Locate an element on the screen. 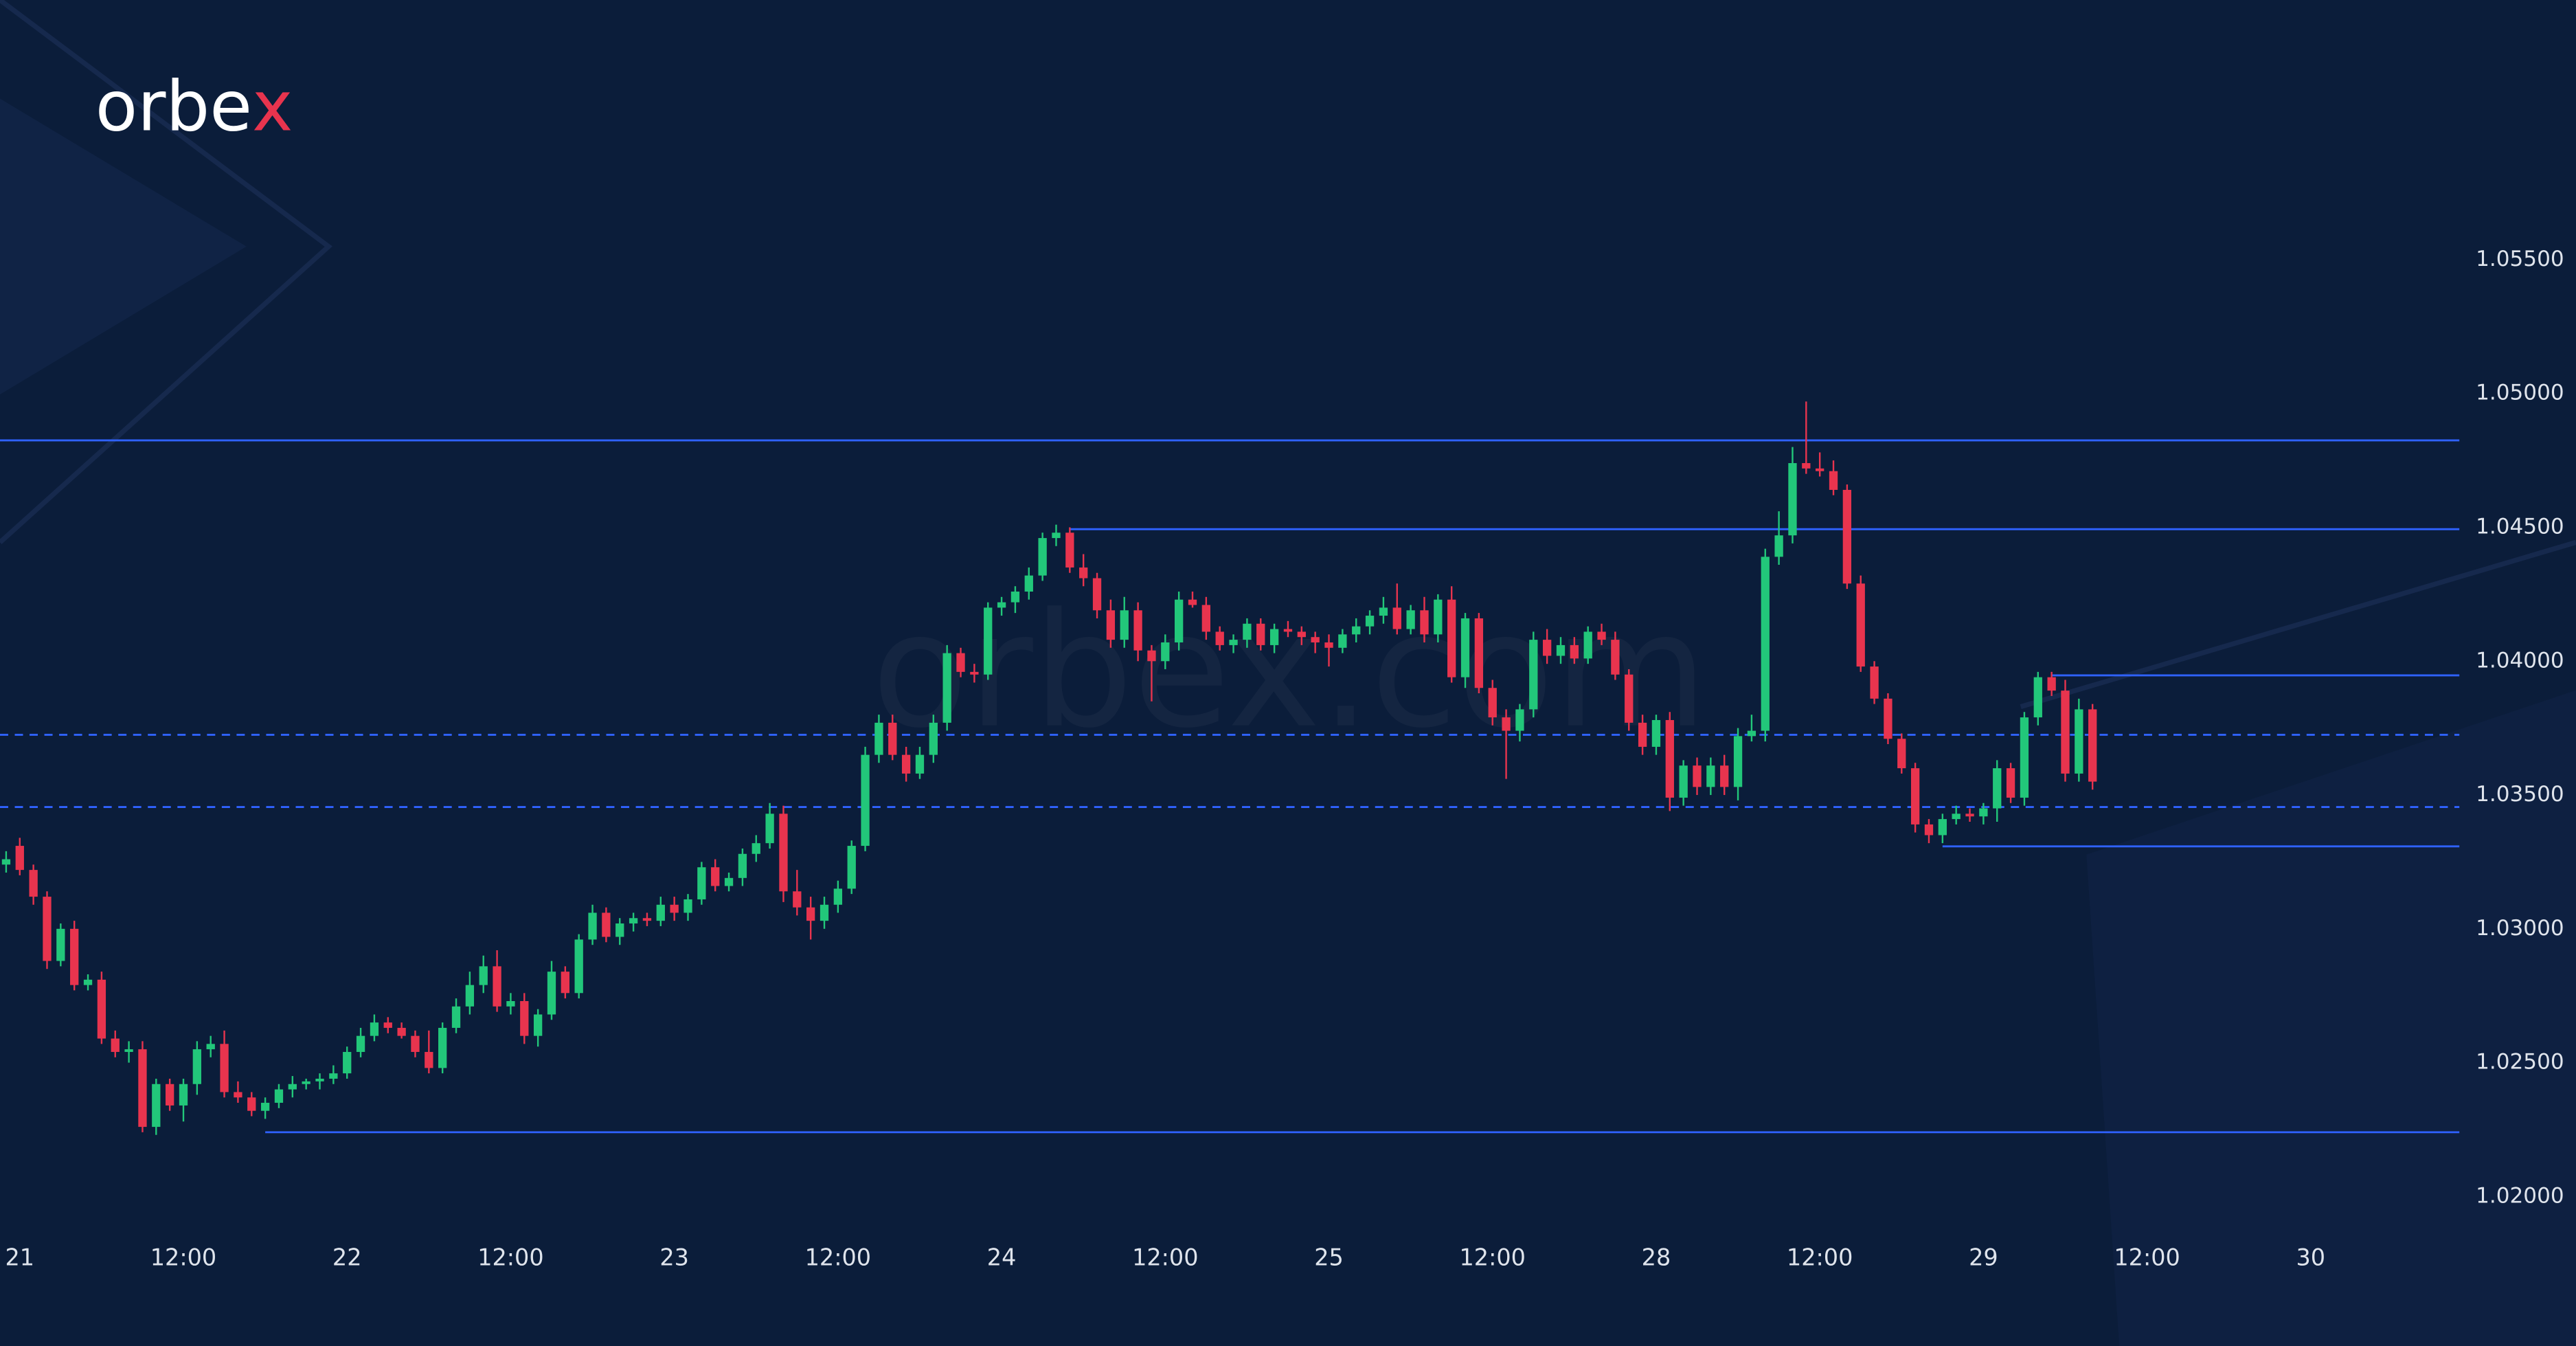  x-tick-label: 24 is located at coordinates (1002, 1257).